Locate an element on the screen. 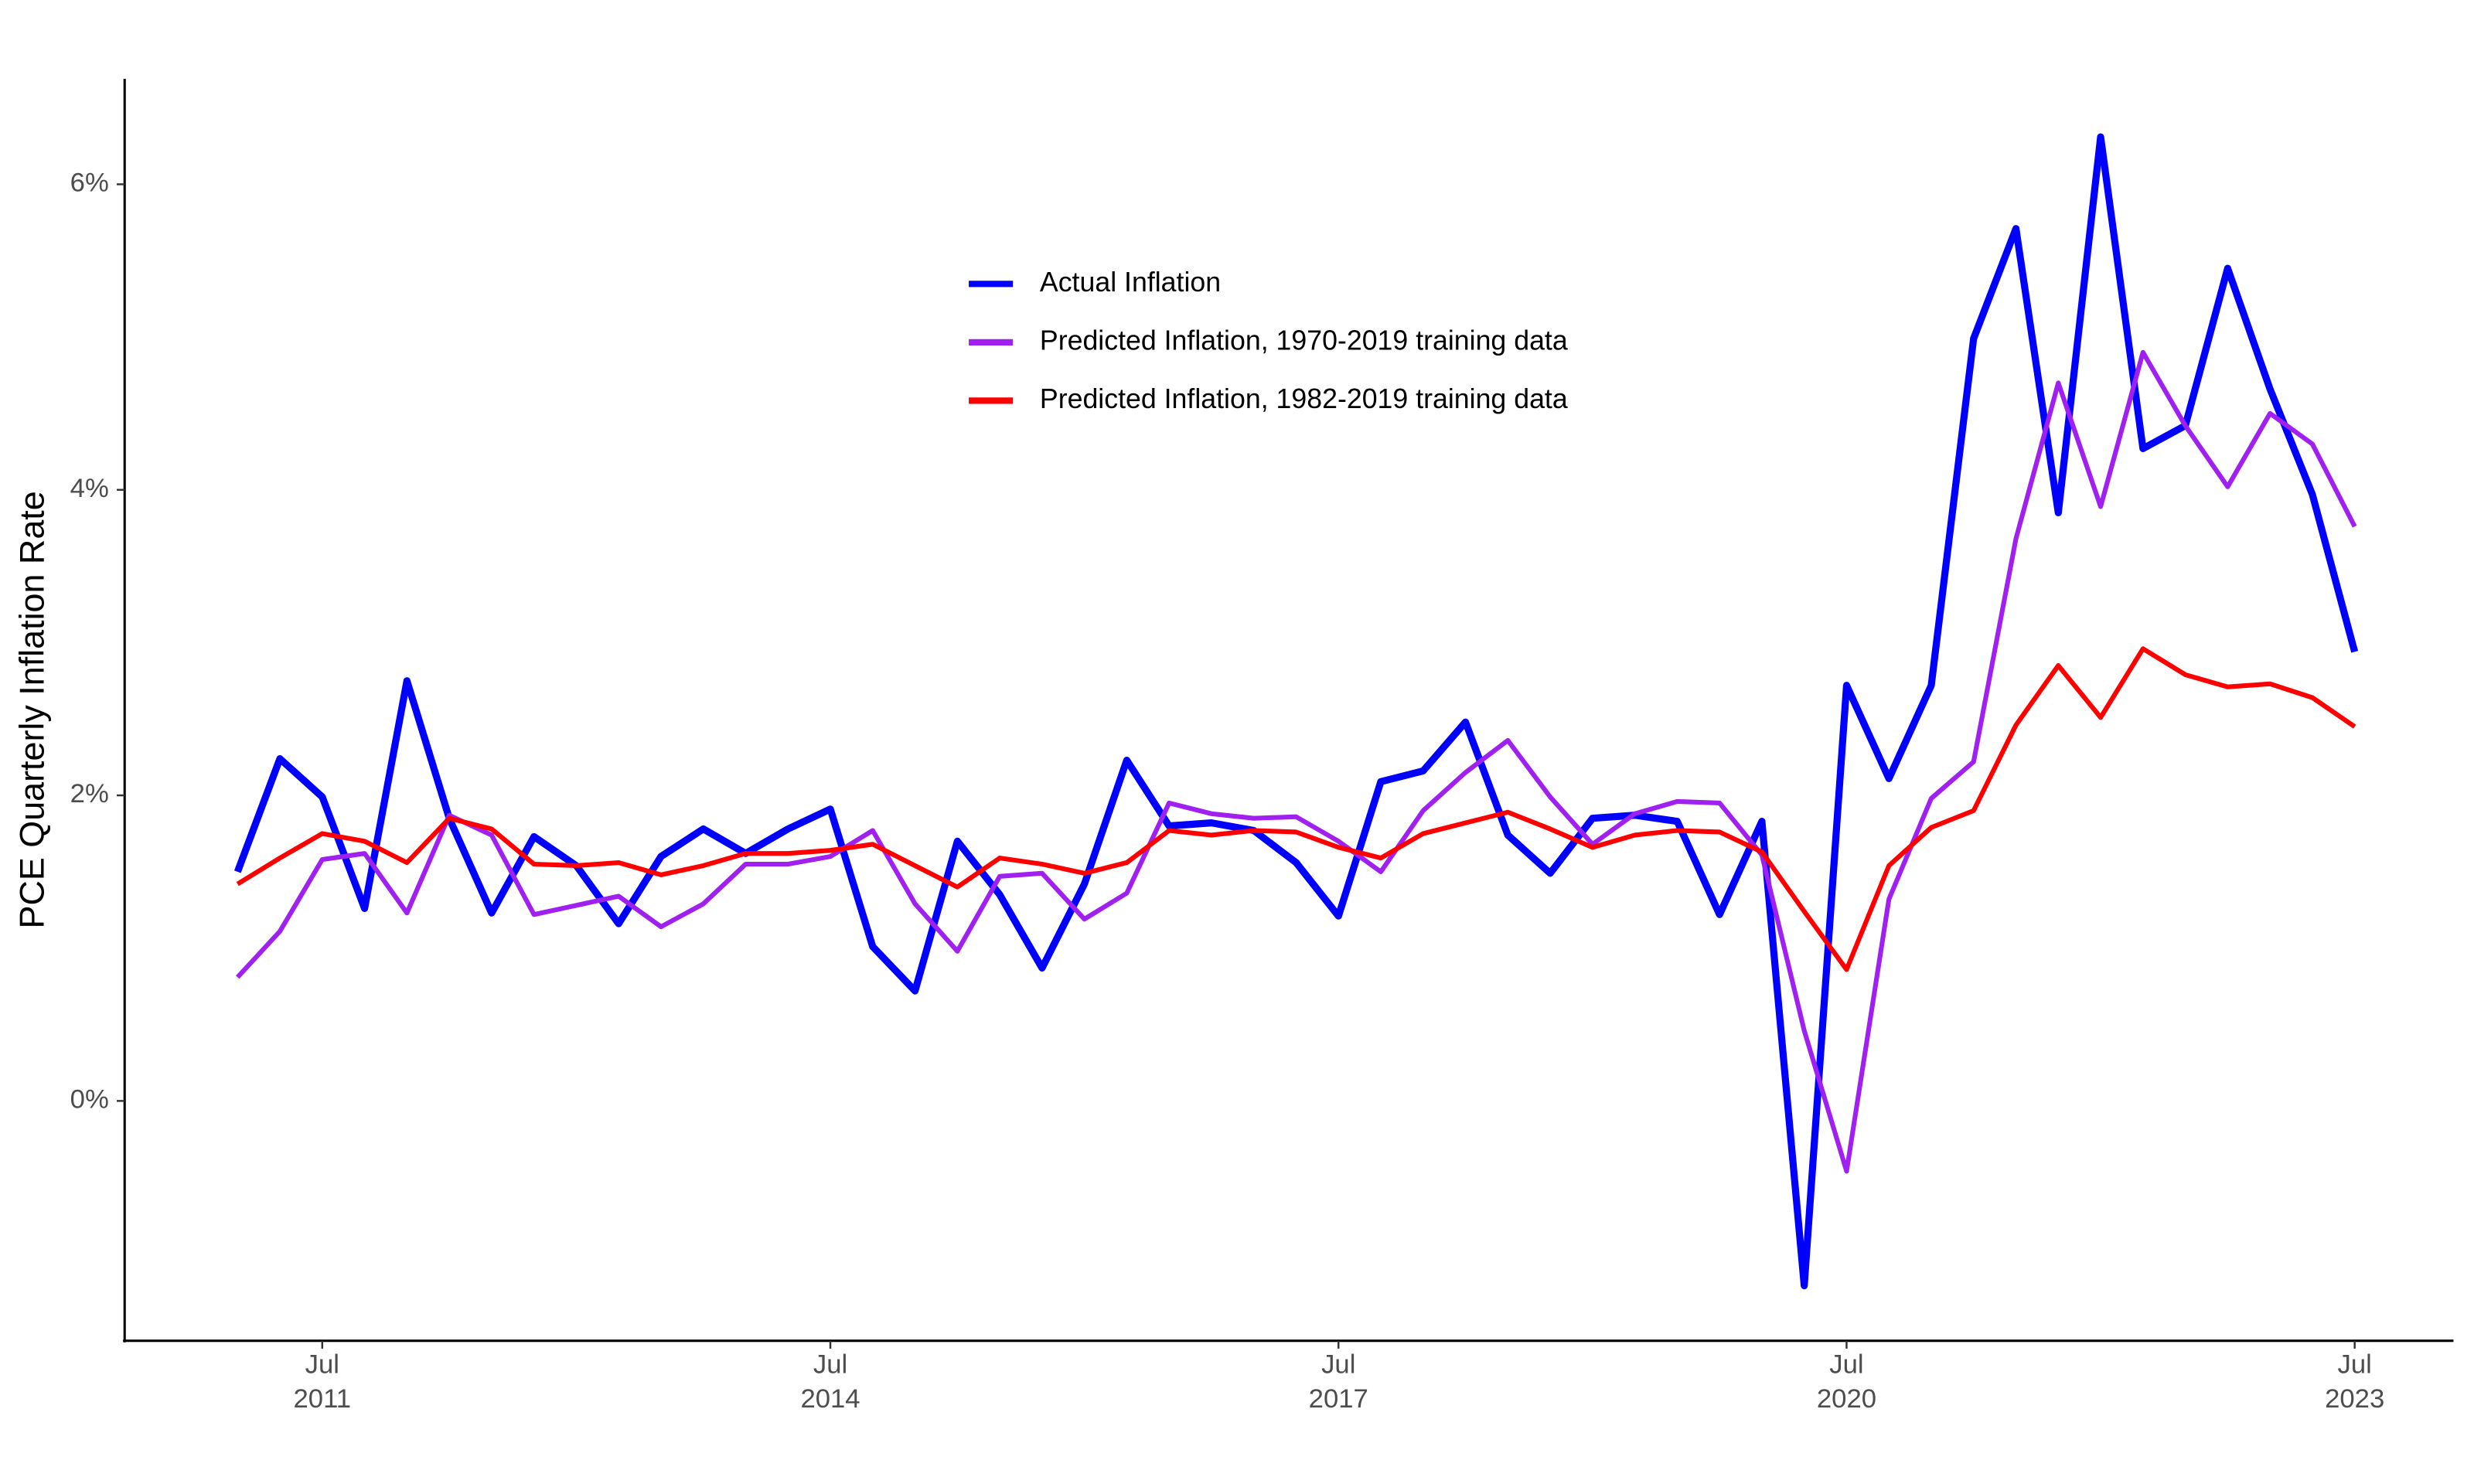  x-tick-label-line: 2020 is located at coordinates (1846, 1399).